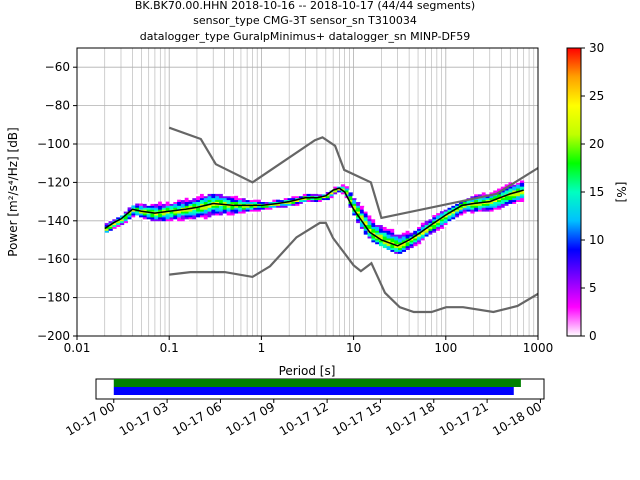 Image resolution: width=640 pixels, height=480 pixels. Describe the element at coordinates (353, 348) in the screenshot. I see `x-tick-label: 10` at that location.